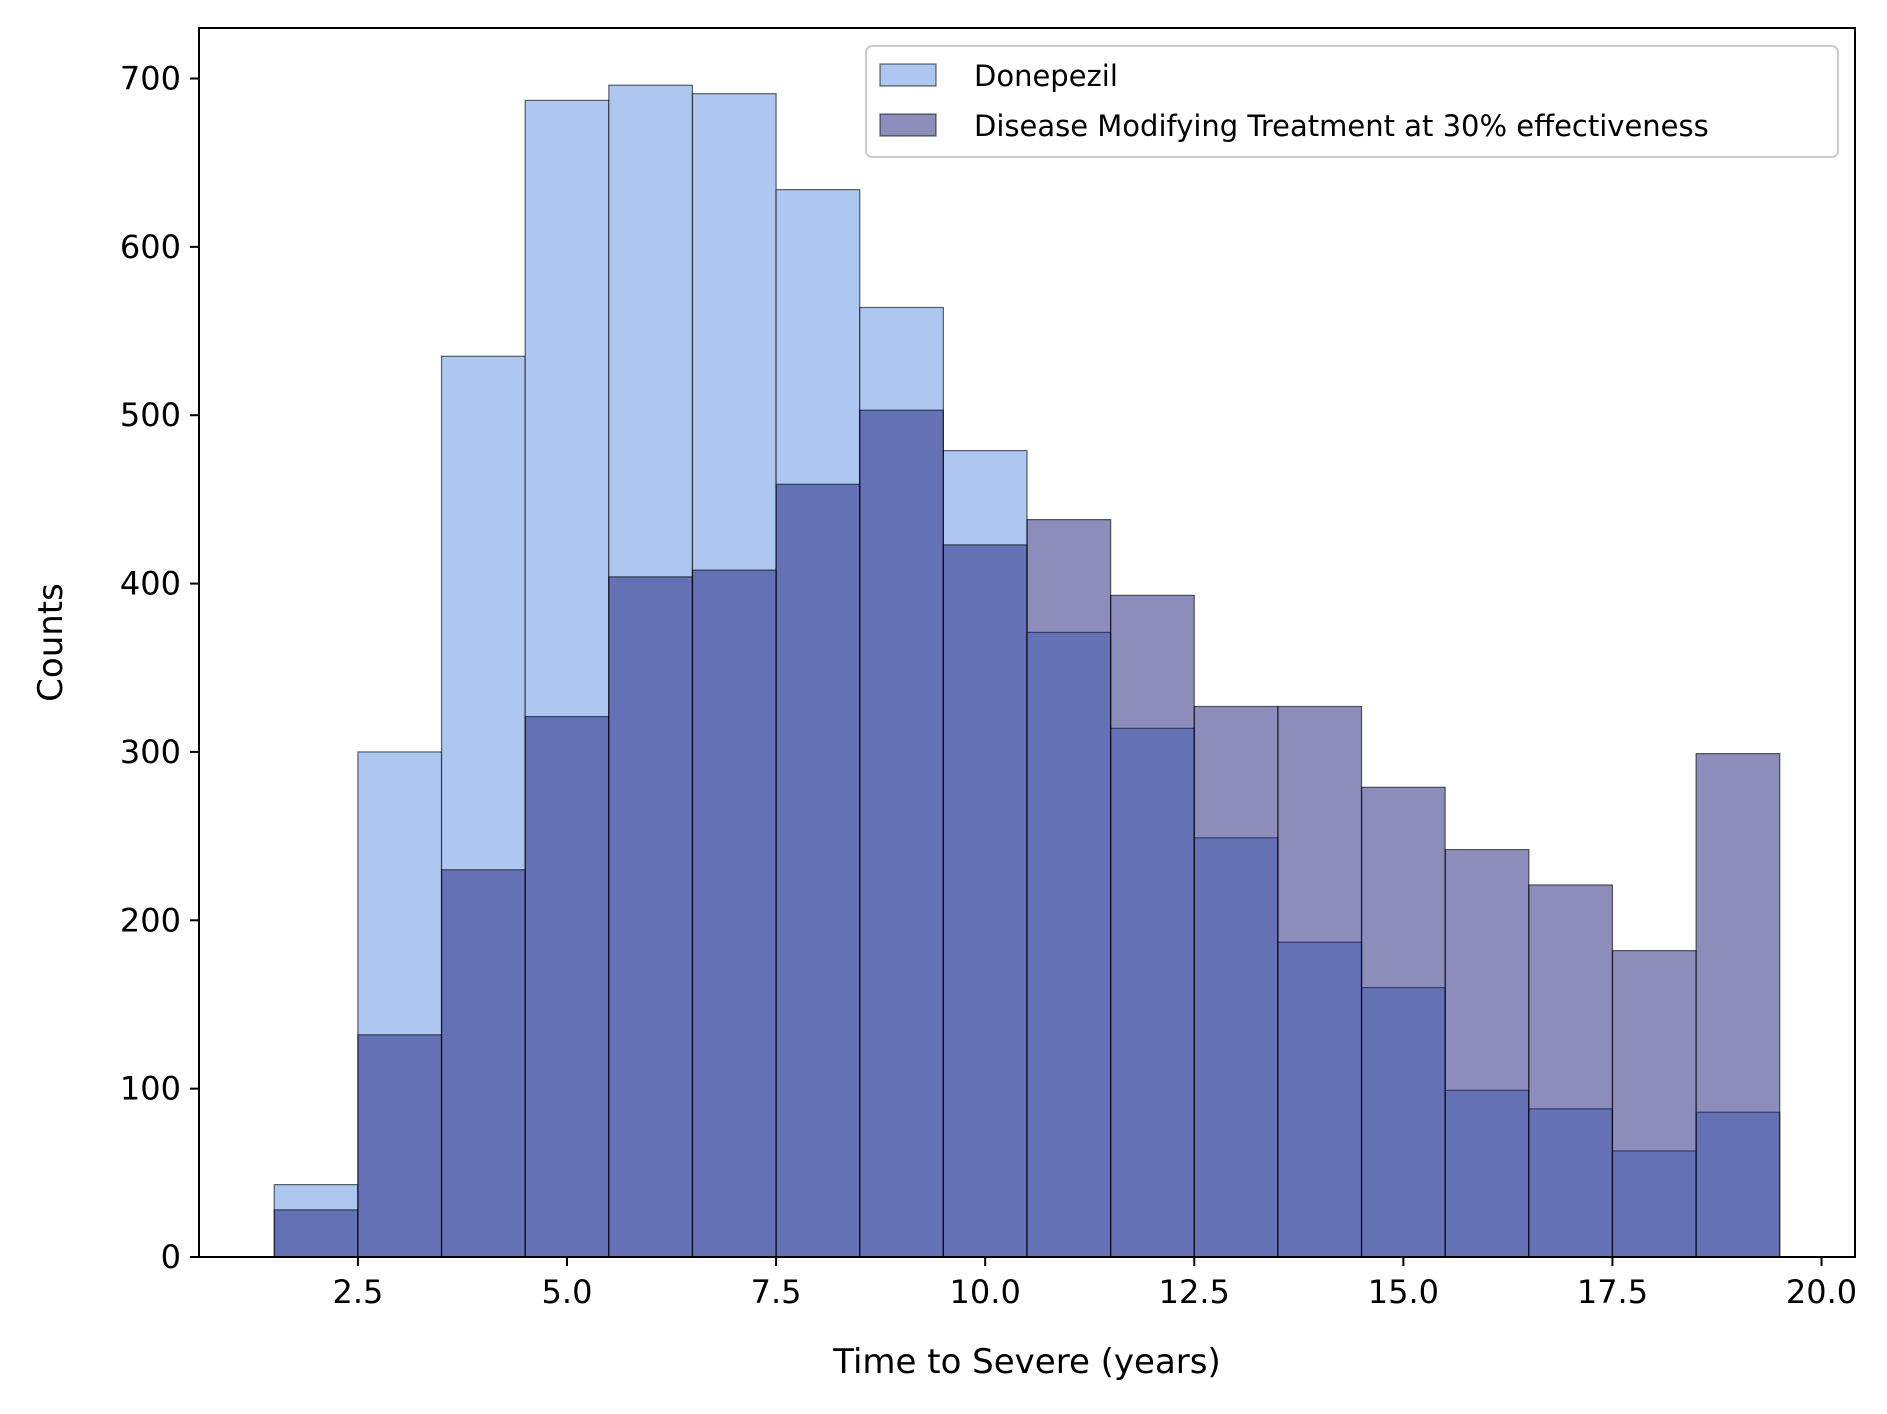 This screenshot has height=1414, width=1887. I want to click on bar-series2-bin3, so click(483, 1063).